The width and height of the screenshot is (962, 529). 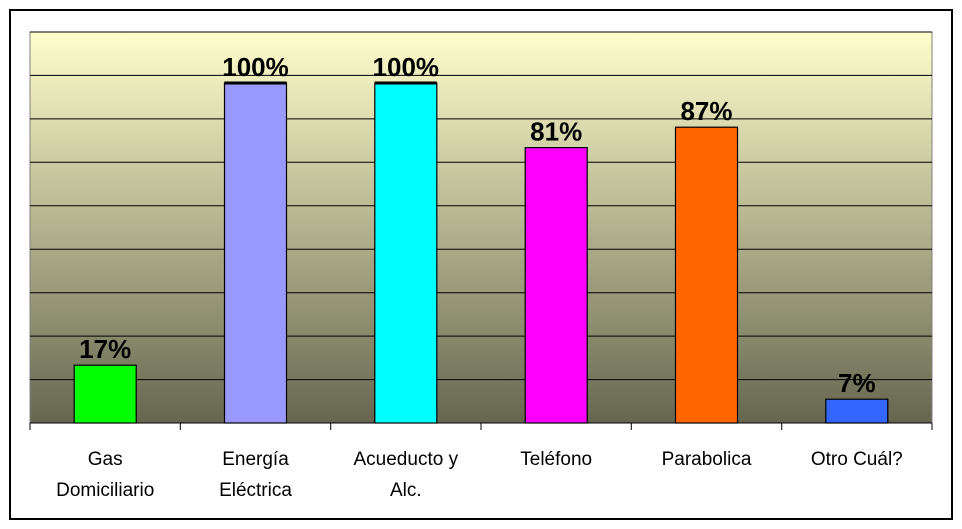 I want to click on category-label: Gas, so click(x=105, y=459).